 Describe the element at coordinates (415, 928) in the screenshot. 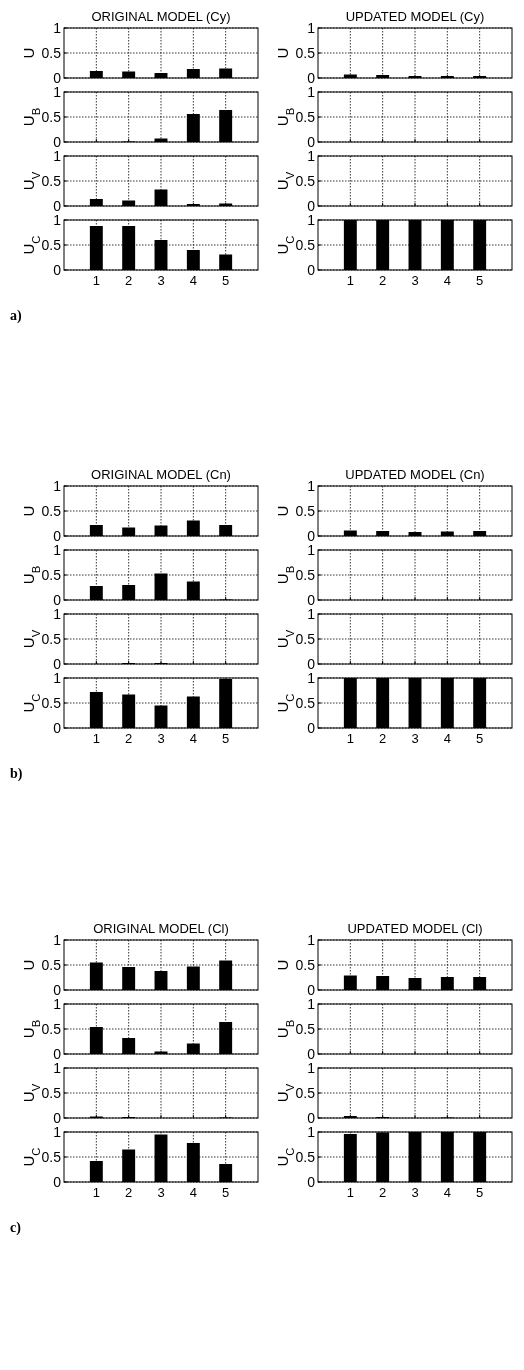

I see `chart-title: UPDATED MODEL (Cl)` at that location.